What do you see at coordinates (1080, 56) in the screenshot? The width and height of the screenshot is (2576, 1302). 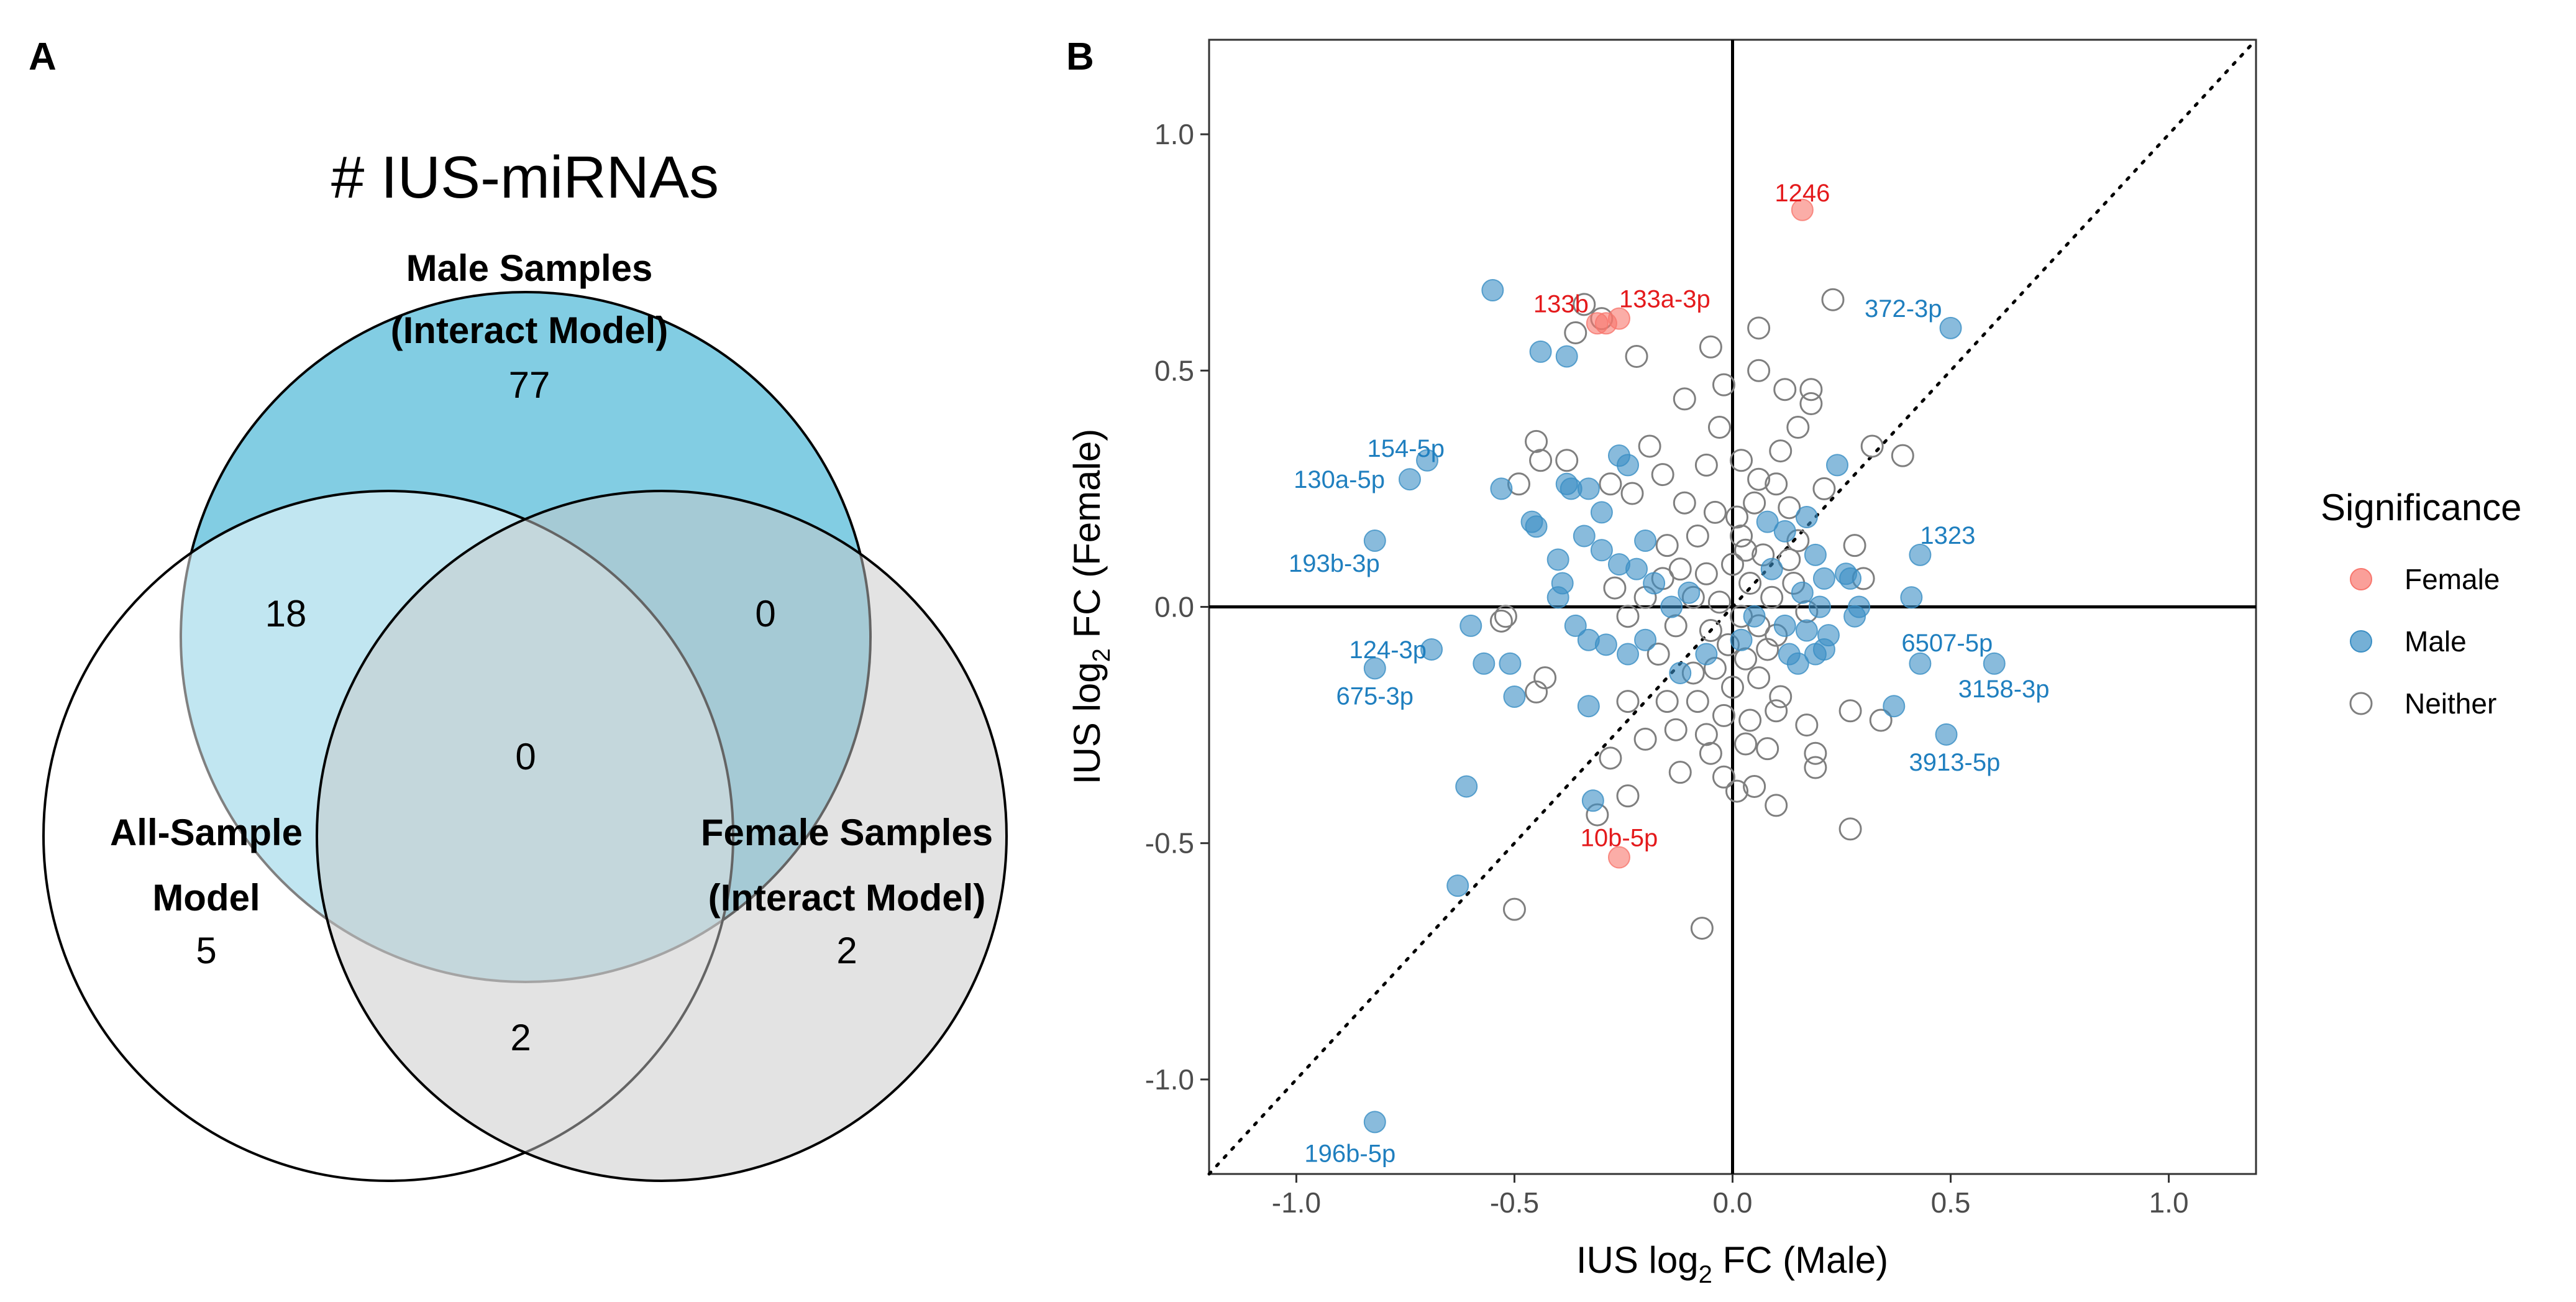 I see `panel-b-label: B` at bounding box center [1080, 56].